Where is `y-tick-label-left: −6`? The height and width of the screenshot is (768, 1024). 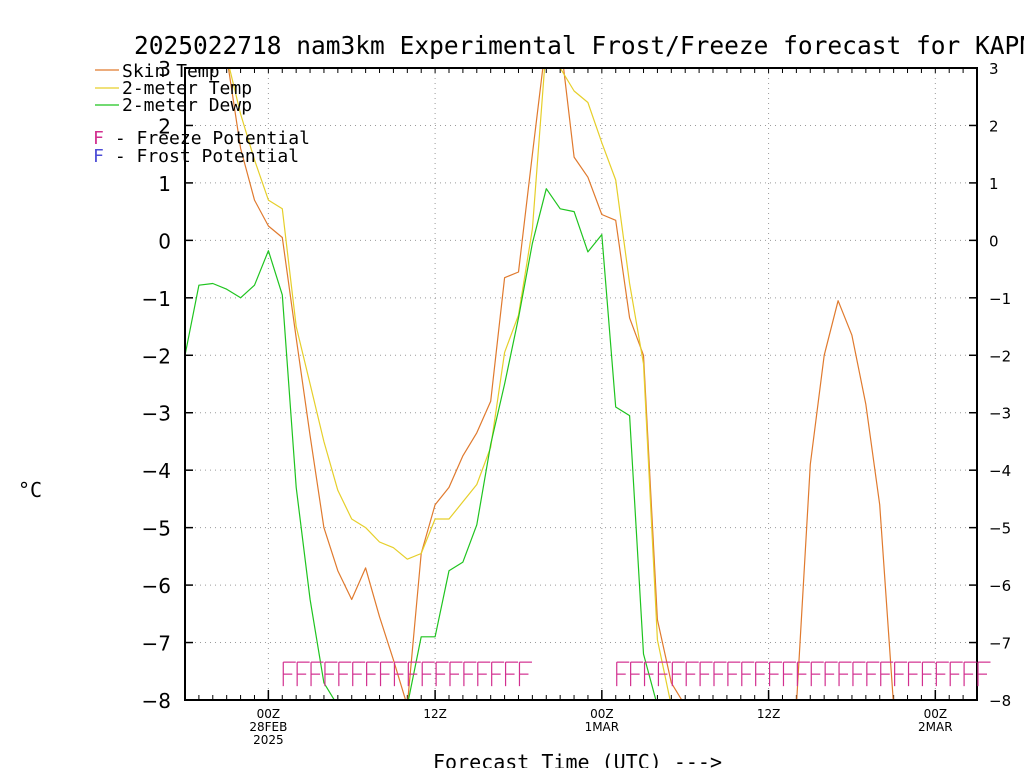 y-tick-label-left: −6 is located at coordinates (156, 586).